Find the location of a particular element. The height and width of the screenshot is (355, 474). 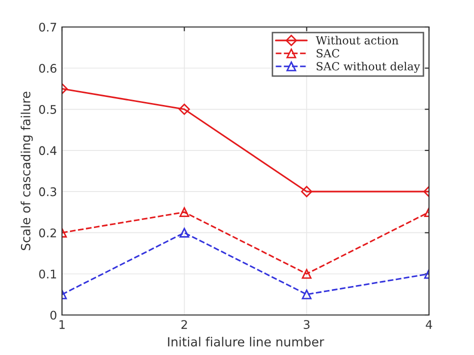

x-axis-title: Initial fialure line number is located at coordinates (246, 341).